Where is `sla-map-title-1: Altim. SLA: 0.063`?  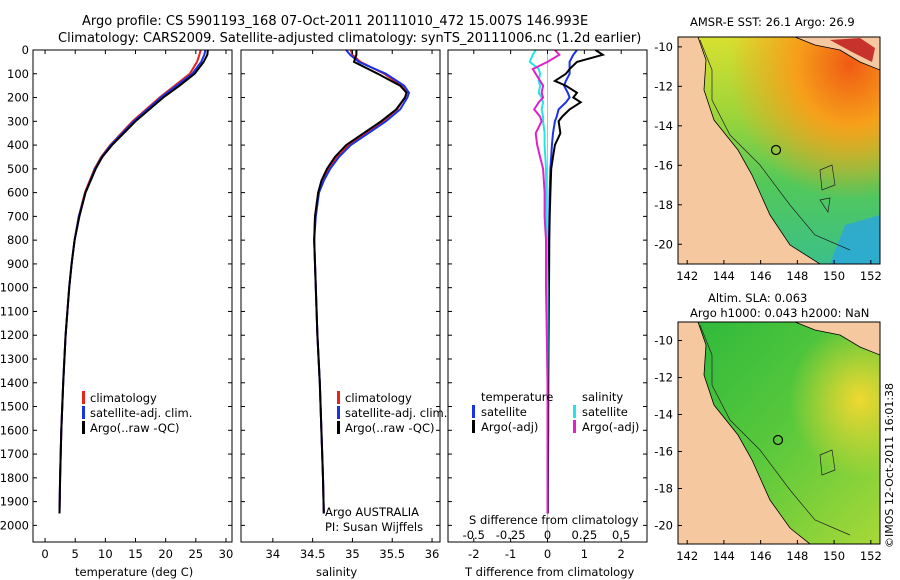 sla-map-title-1: Altim. SLA: 0.063 is located at coordinates (757, 298).